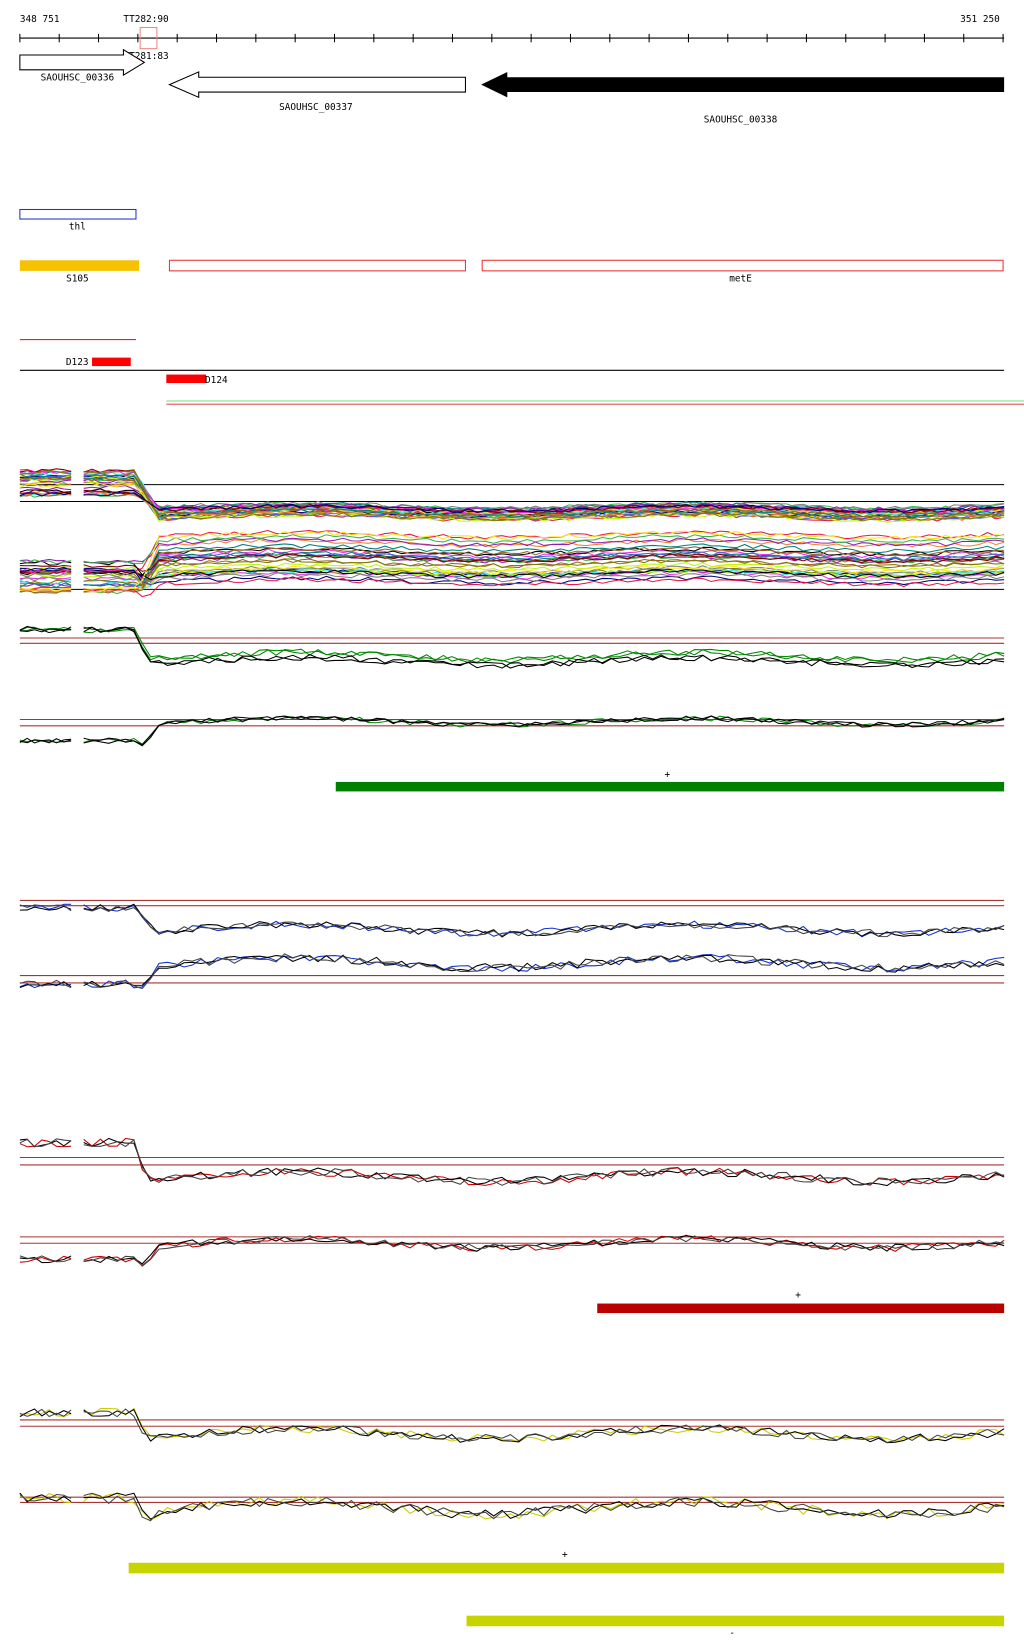 The width and height of the screenshot is (1024, 1640). Describe the element at coordinates (77, 278) in the screenshot. I see `feature-label: S105` at that location.